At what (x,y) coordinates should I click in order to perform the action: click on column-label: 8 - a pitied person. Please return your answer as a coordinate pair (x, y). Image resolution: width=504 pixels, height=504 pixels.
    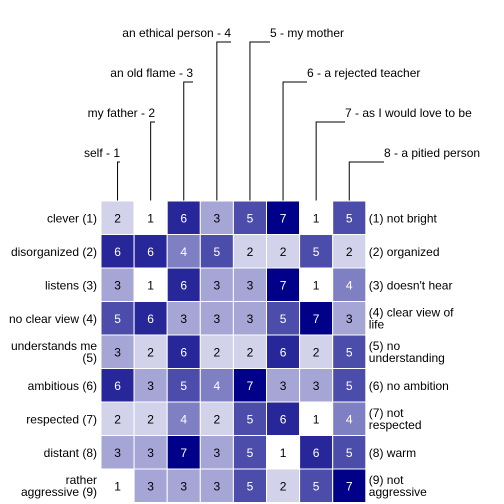
    Looking at the image, I should click on (432, 153).